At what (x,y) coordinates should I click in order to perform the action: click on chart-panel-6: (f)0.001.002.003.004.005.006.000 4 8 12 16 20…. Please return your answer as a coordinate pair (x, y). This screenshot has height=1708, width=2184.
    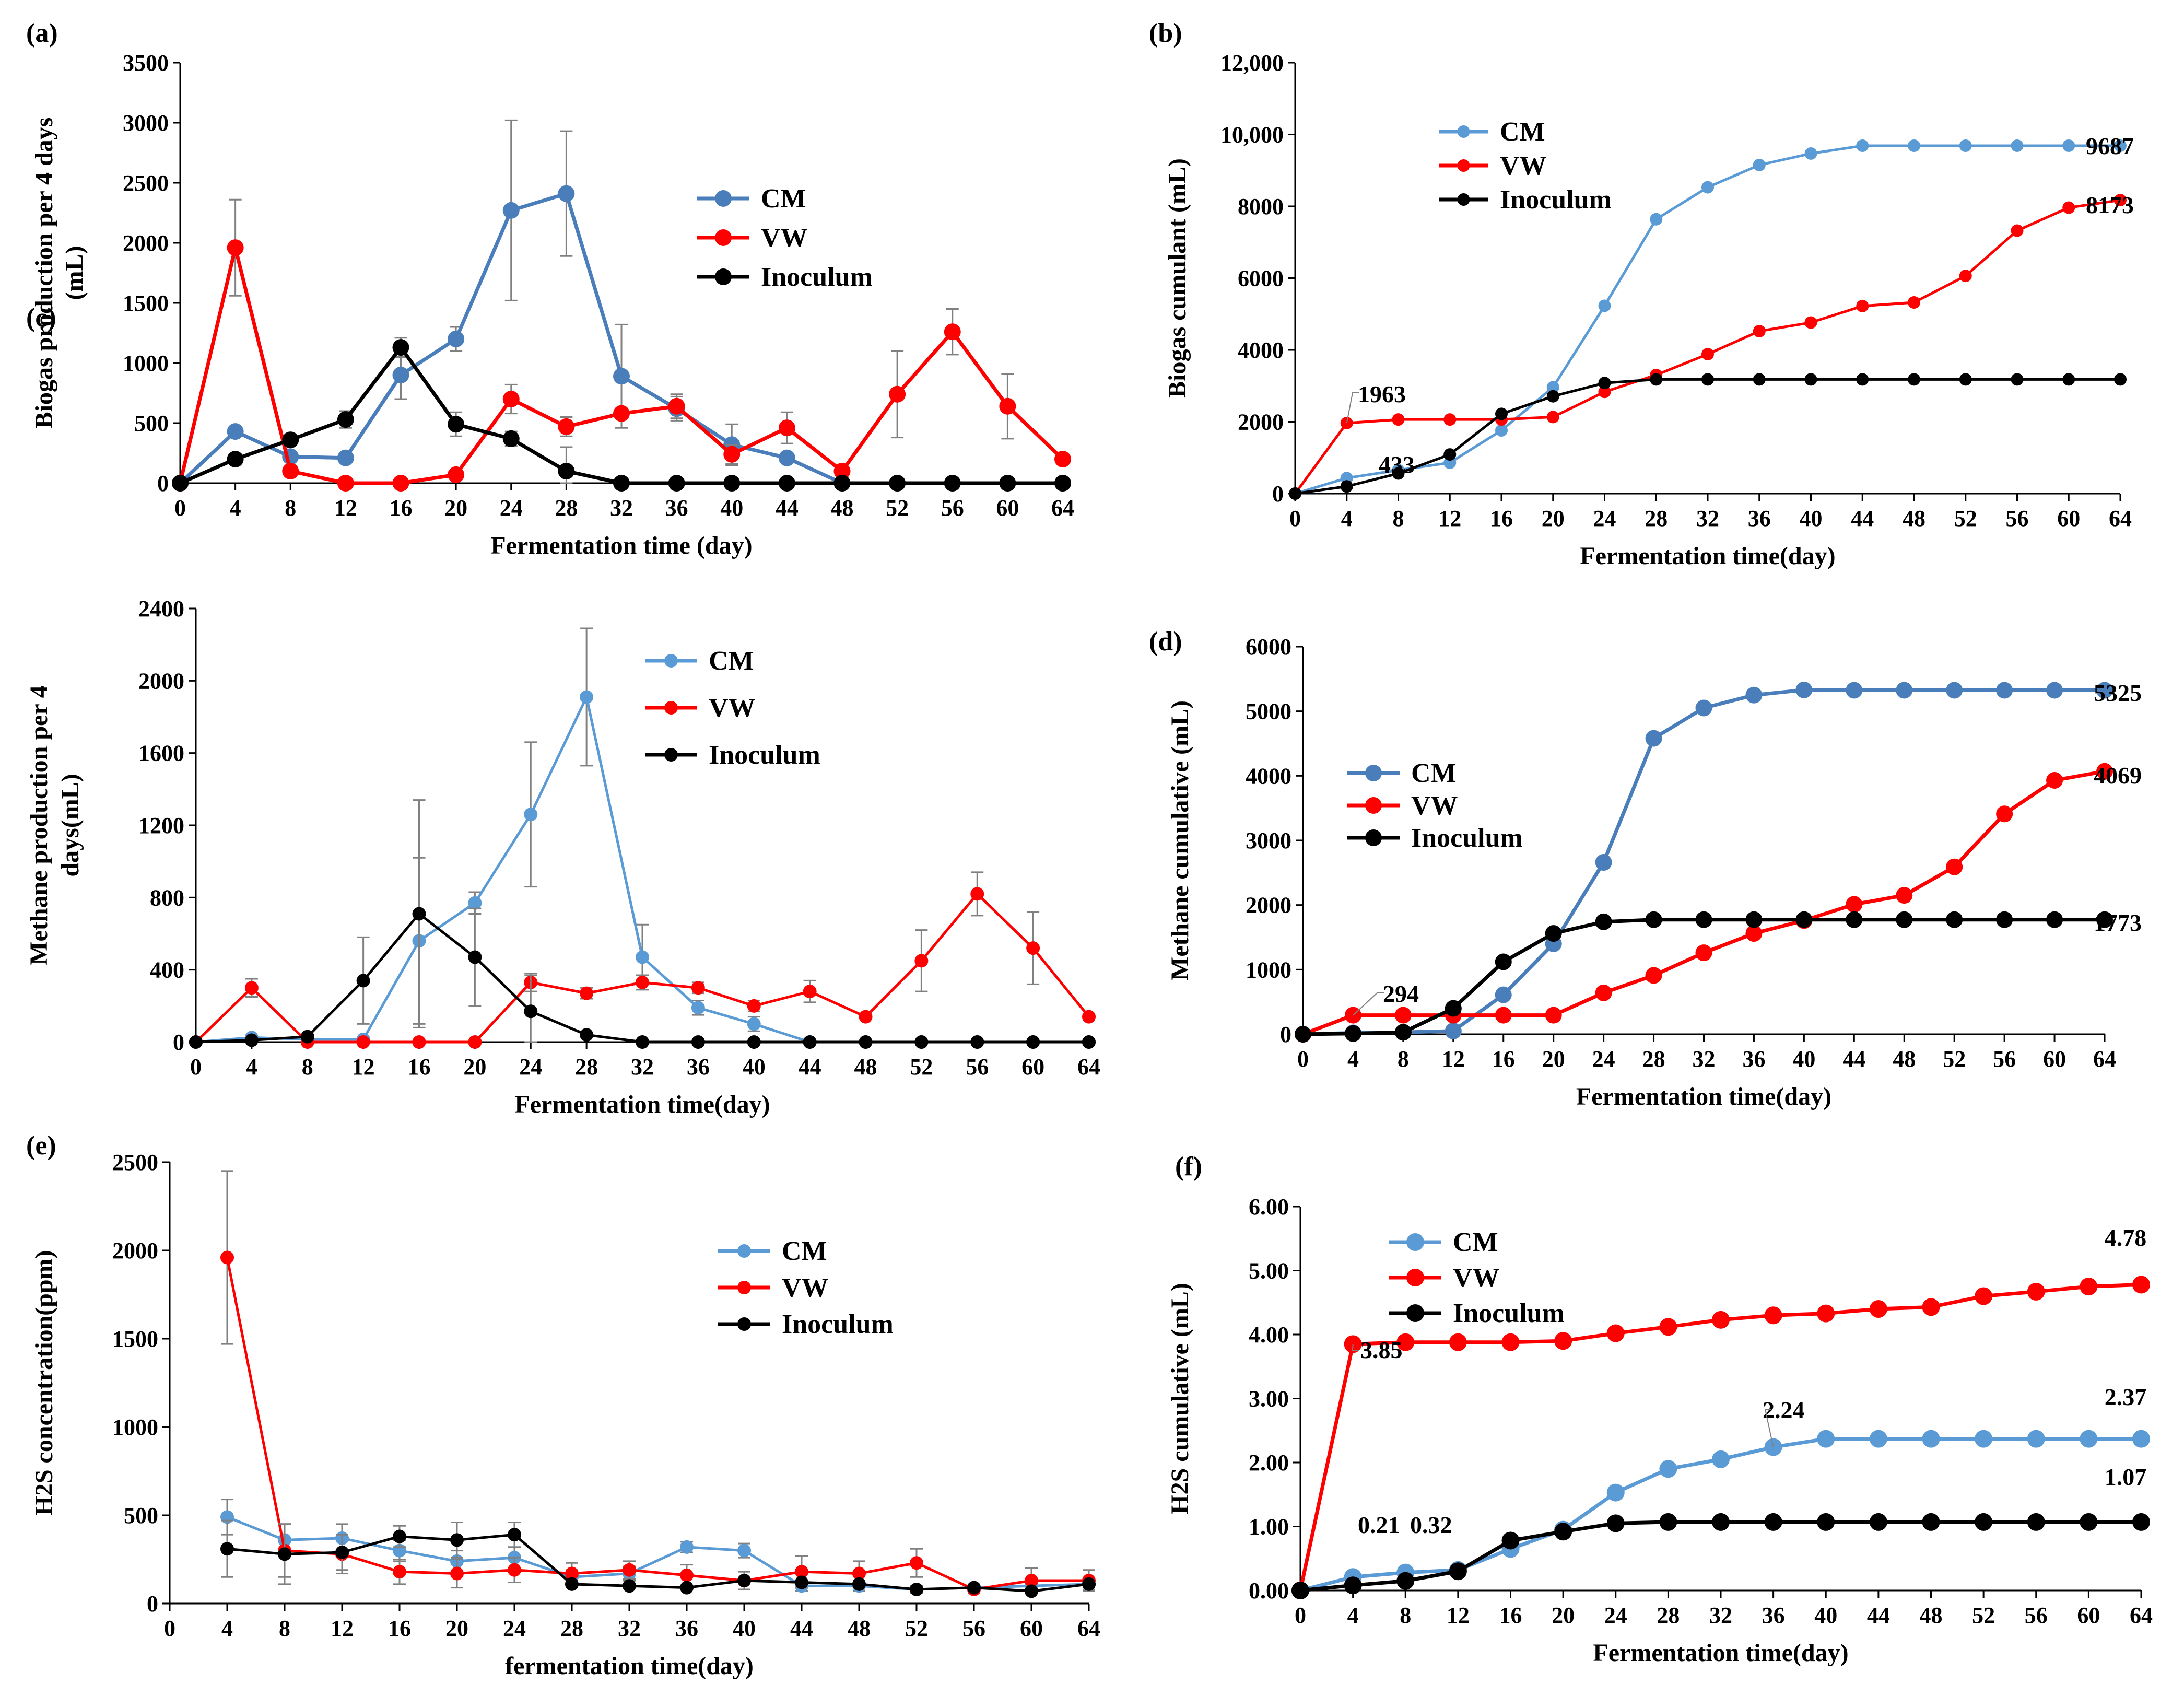
    Looking at the image, I should click on (1659, 1409).